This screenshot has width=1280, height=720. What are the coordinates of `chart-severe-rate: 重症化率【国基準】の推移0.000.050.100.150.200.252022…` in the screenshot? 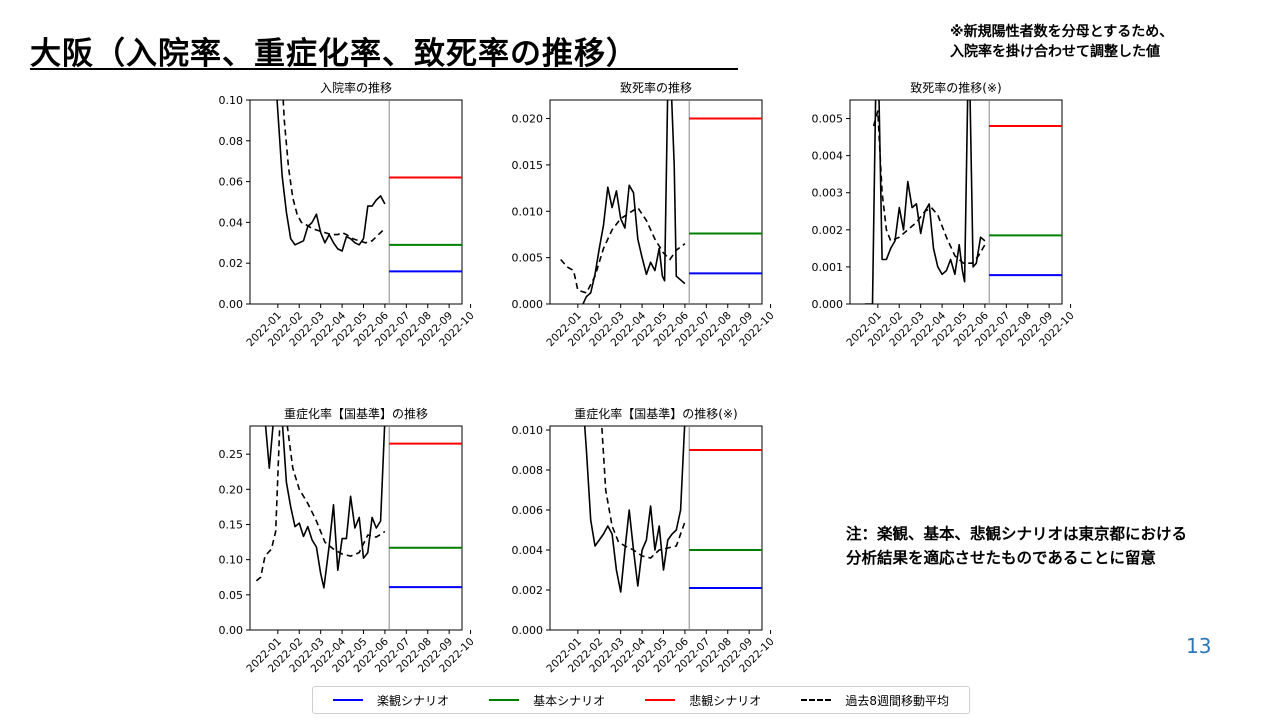 It's located at (348, 540).